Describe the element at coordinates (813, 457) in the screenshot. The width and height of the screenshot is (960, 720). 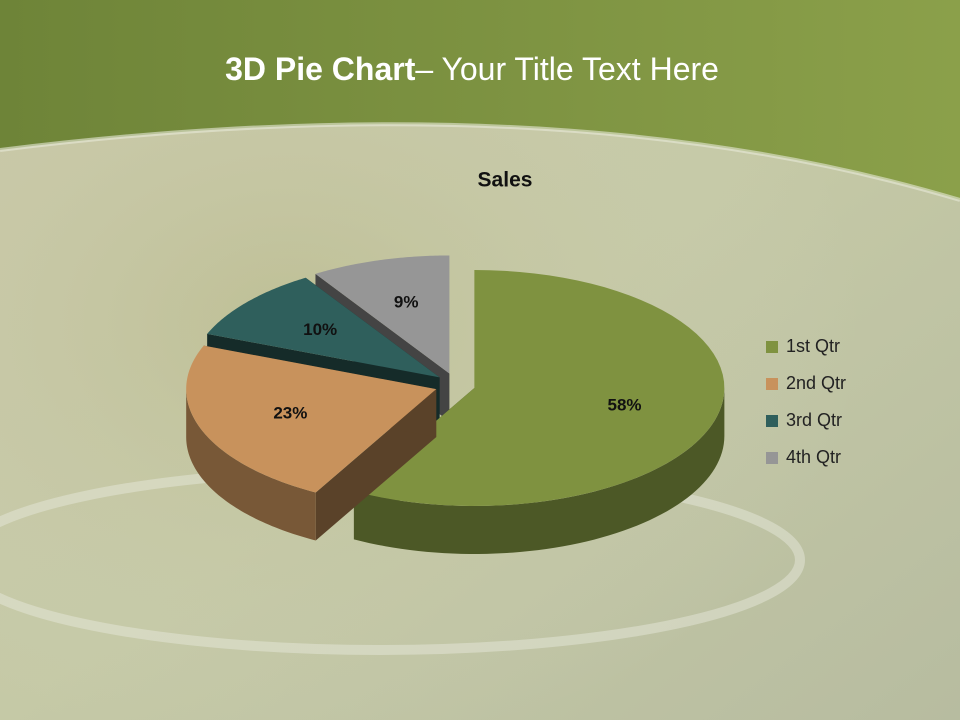
I see `legend-label: 4th Qtr` at that location.